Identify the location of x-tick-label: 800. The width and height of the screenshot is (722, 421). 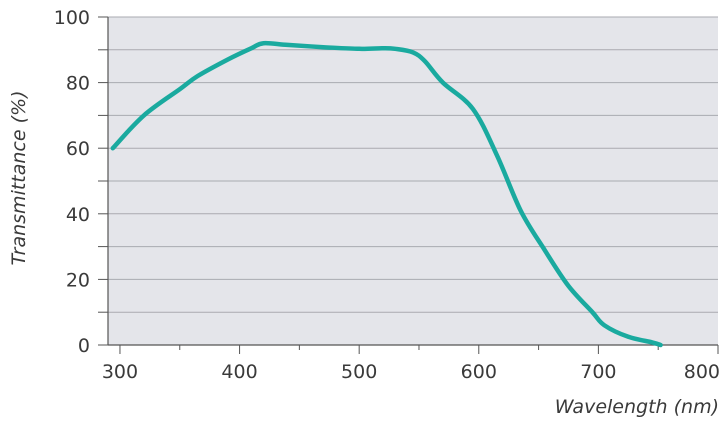
(702, 372).